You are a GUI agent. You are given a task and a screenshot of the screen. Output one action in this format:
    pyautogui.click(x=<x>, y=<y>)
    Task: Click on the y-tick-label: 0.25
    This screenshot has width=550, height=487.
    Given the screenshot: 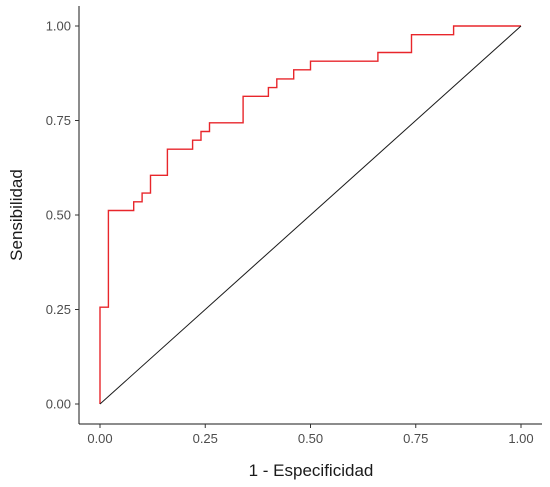 What is the action you would take?
    pyautogui.click(x=58, y=309)
    